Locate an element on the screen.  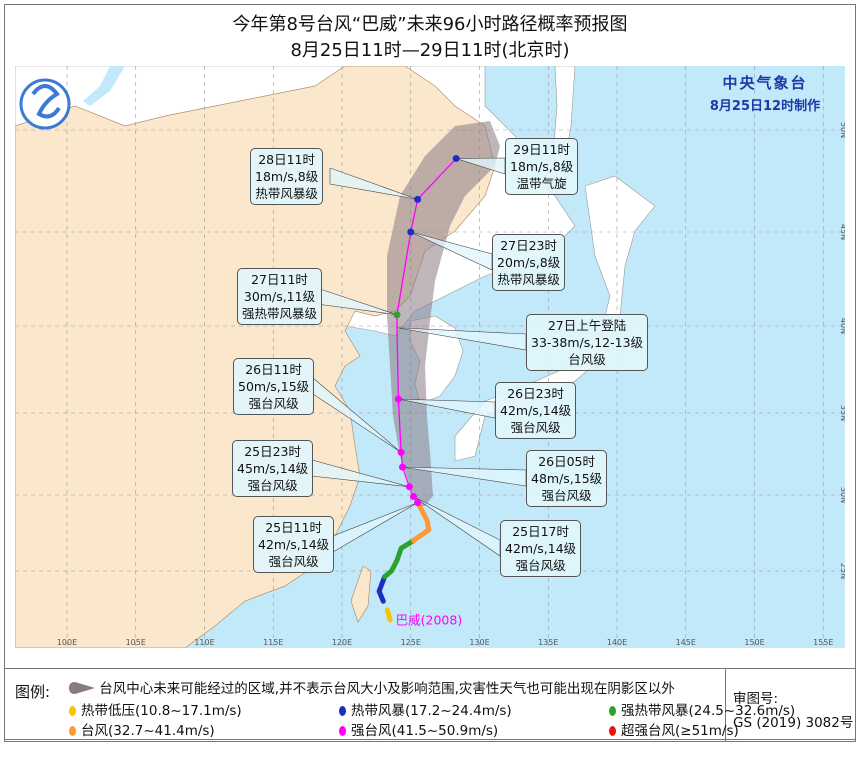
lon-tick-label: 110E is located at coordinates (204, 642).